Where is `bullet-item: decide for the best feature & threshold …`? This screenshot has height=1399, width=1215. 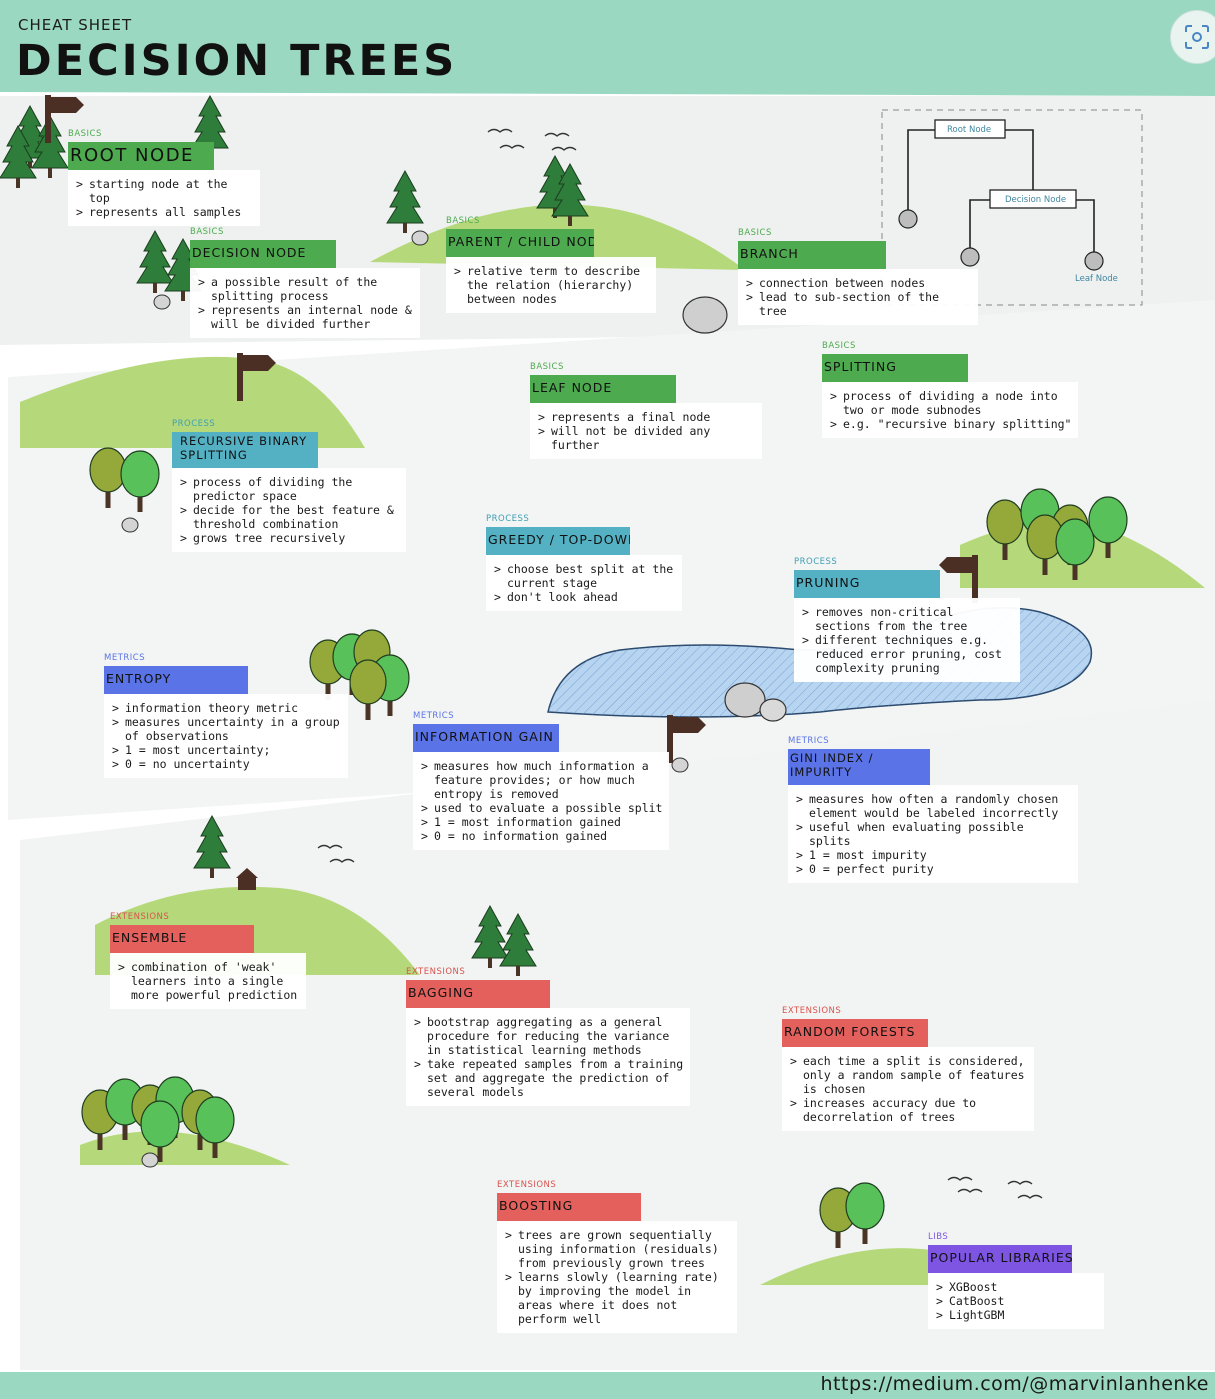
bullet-item: decide for the best feature & threshold … is located at coordinates (289, 517).